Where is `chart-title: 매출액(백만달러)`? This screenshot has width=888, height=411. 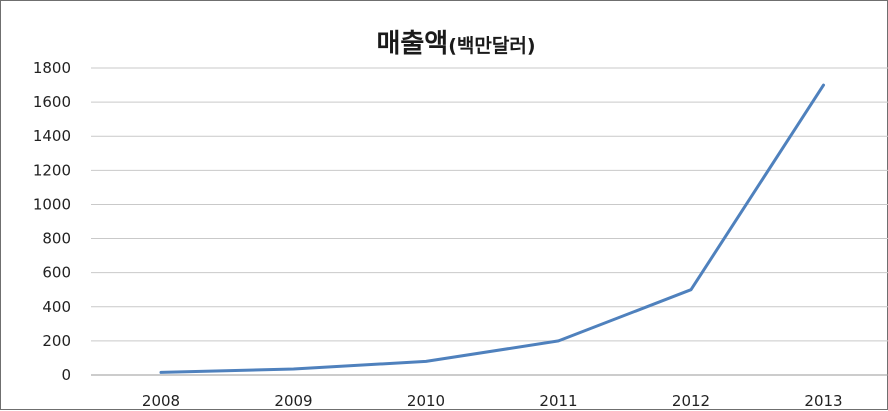 chart-title: 매출액(백만달러) is located at coordinates (455, 44).